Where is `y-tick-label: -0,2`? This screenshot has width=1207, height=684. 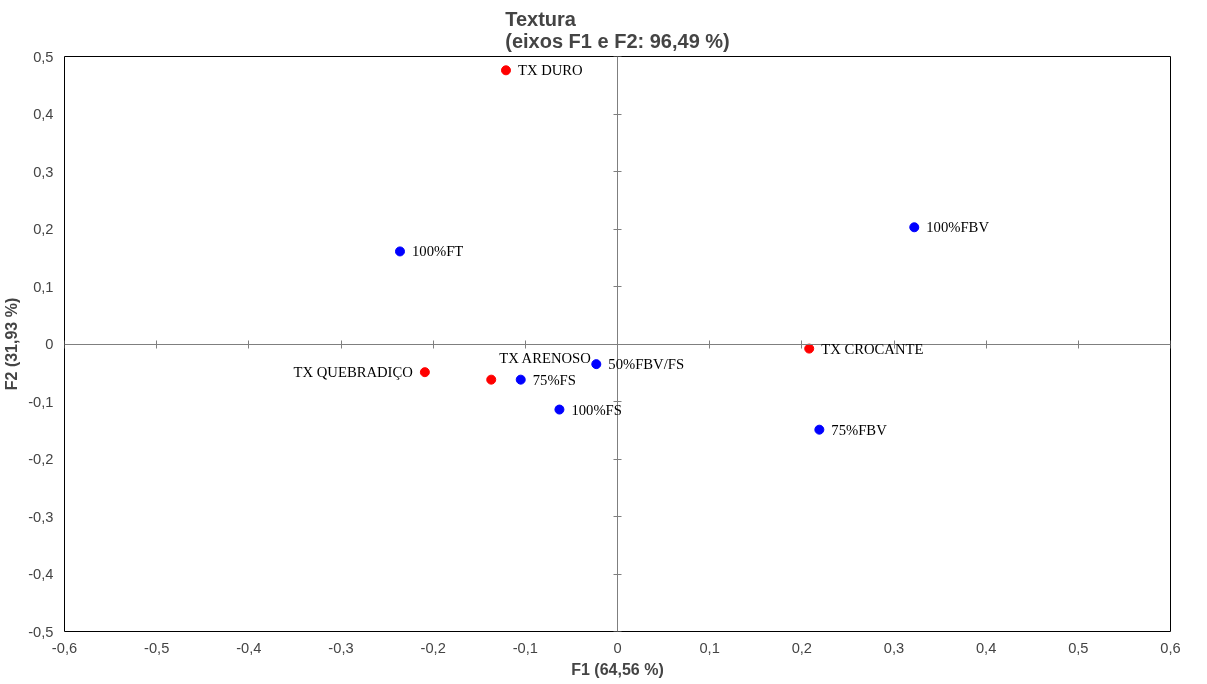 y-tick-label: -0,2 is located at coordinates (41, 459).